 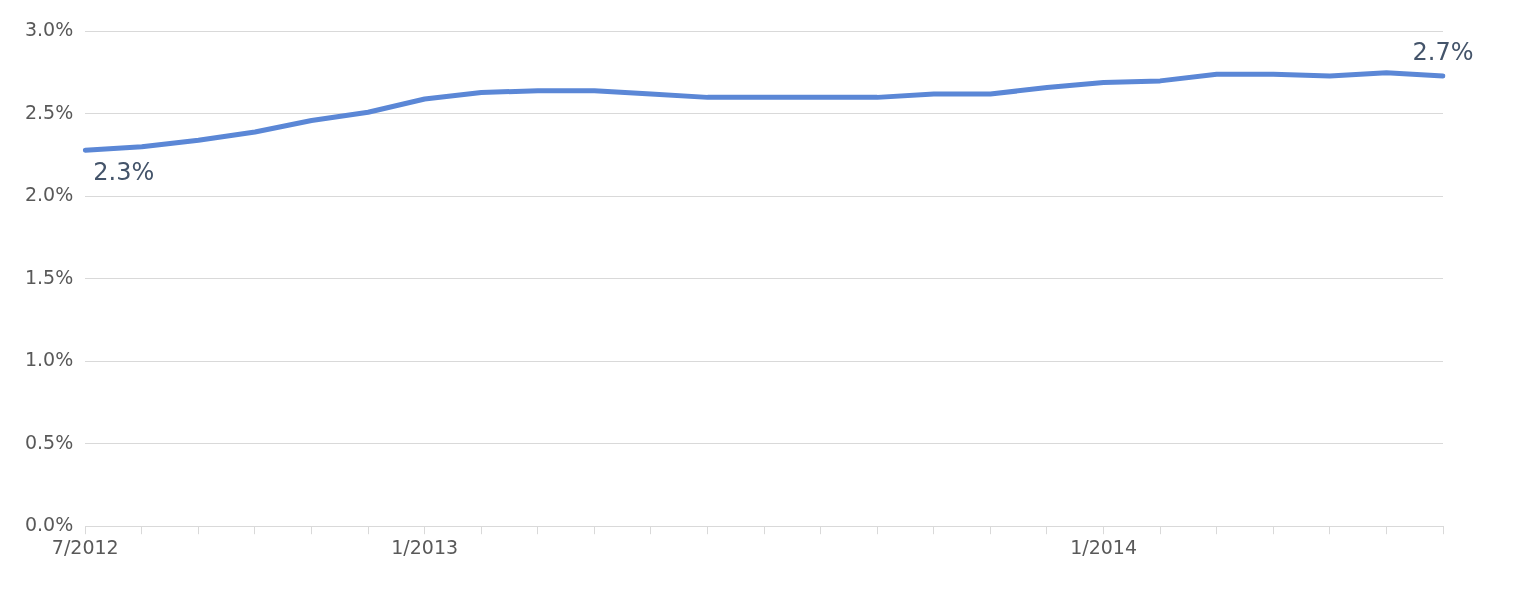 I want to click on y-tick-label: 0.5%, so click(x=49, y=441).